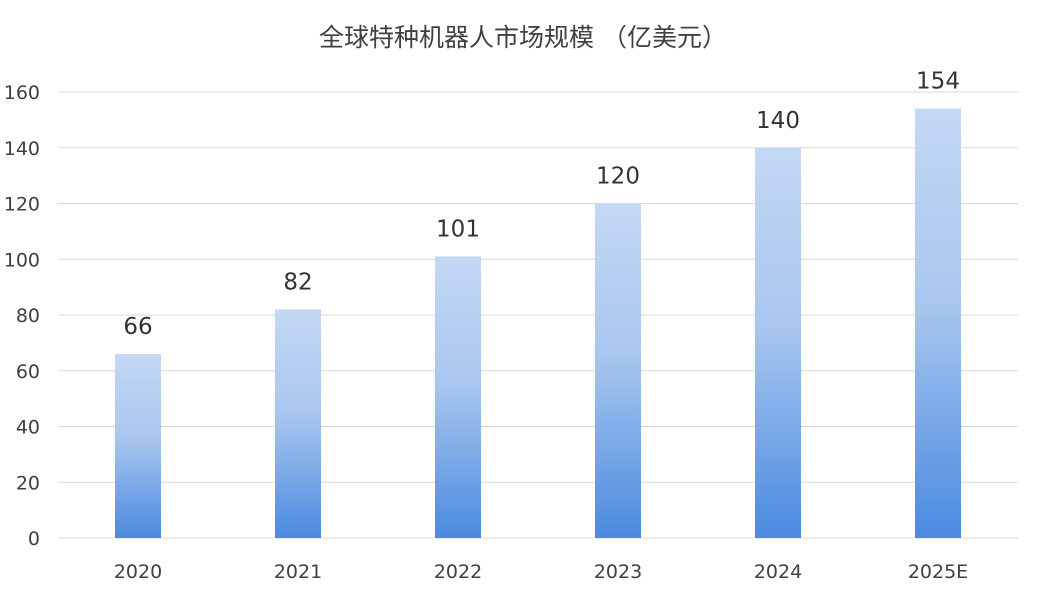 The width and height of the screenshot is (1046, 603). I want to click on x-tick-label: 2023, so click(618, 572).